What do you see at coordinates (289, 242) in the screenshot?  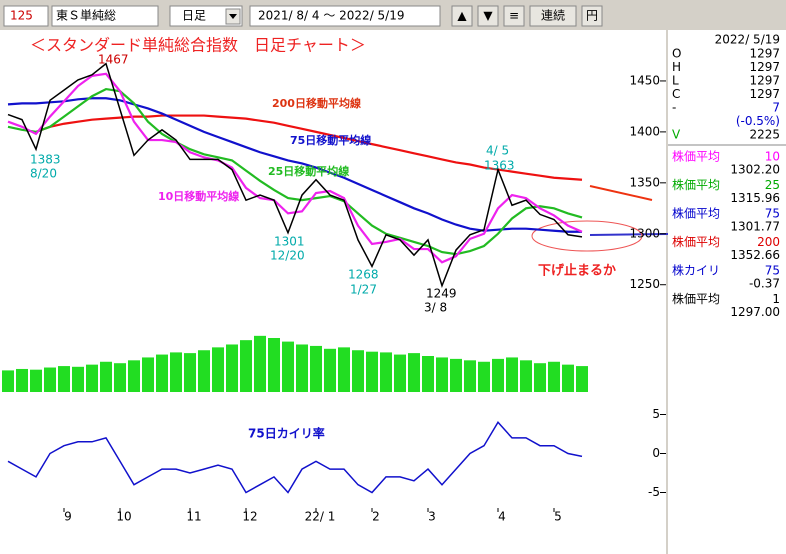 I see `annotation: 1301` at bounding box center [289, 242].